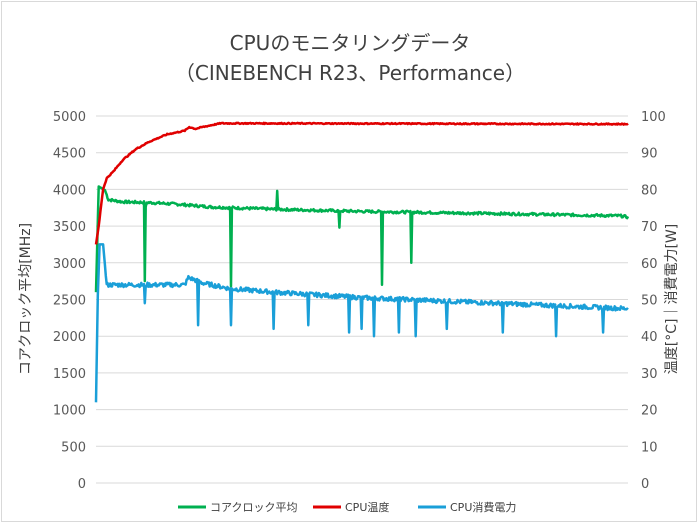 The width and height of the screenshot is (700, 525). What do you see at coordinates (649, 447) in the screenshot?
I see `right-tick-label: 10` at bounding box center [649, 447].